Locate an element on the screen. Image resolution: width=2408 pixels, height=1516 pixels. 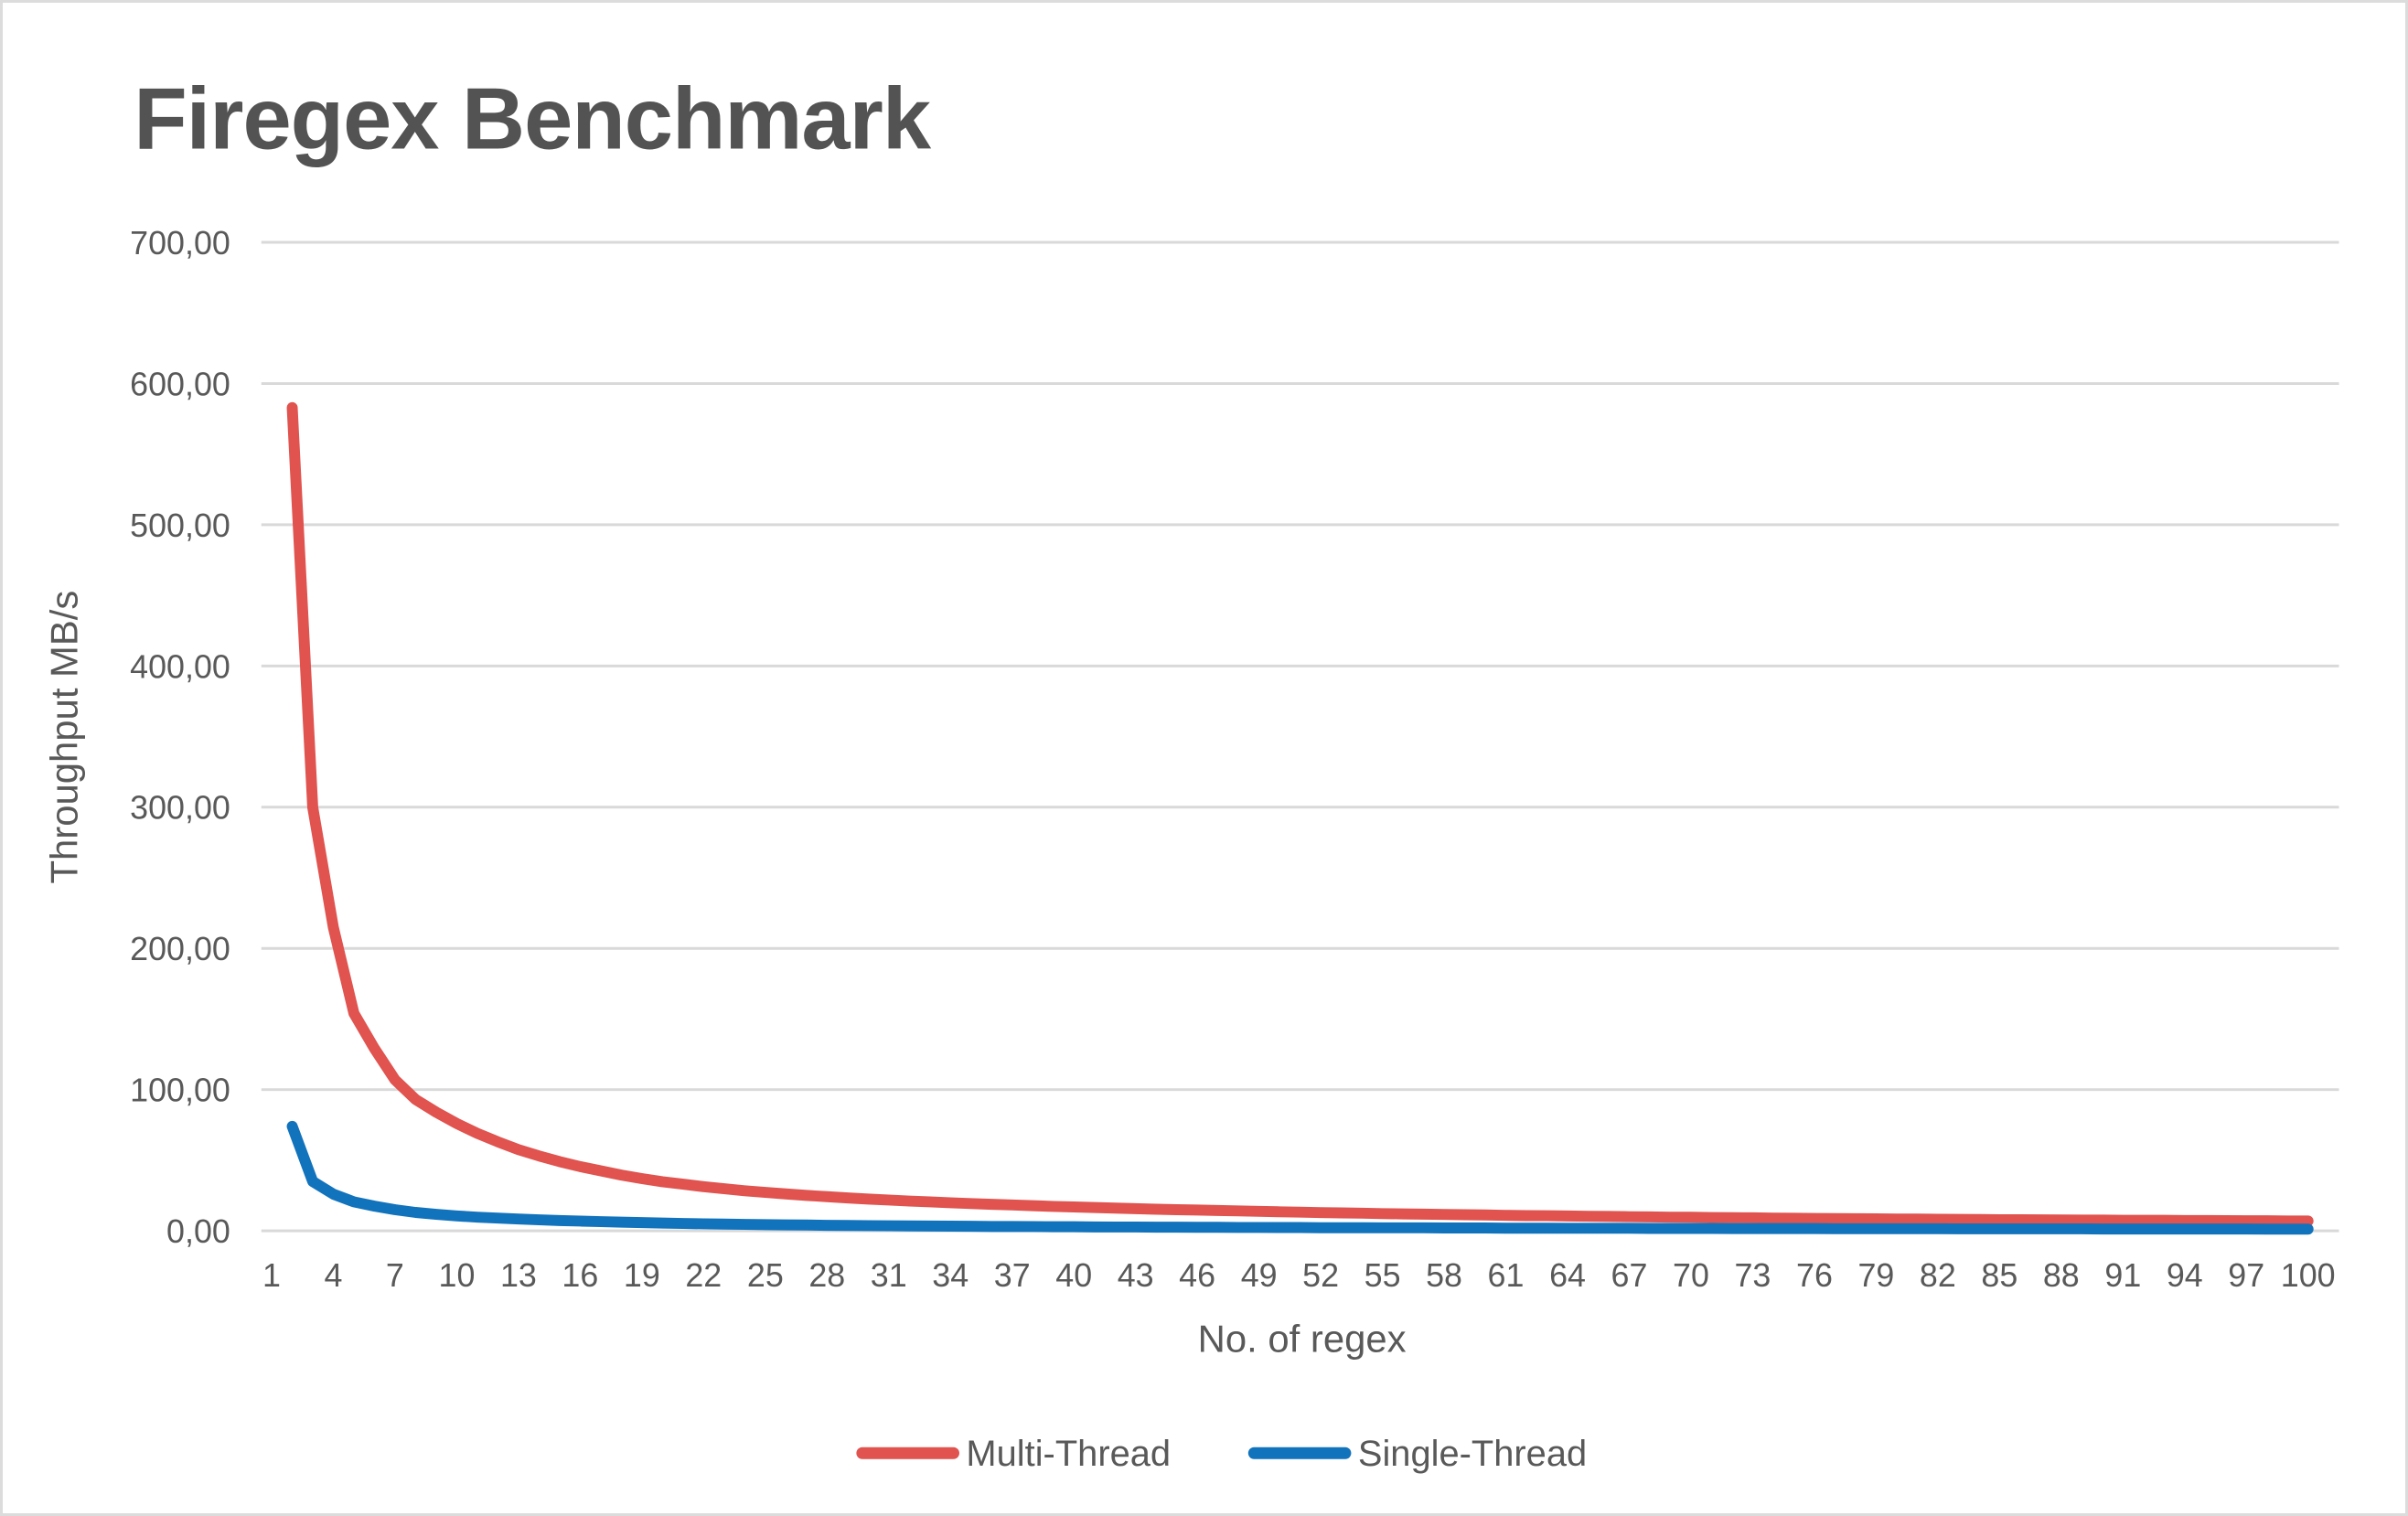
x-tick-label: 52 is located at coordinates (1320, 1275).